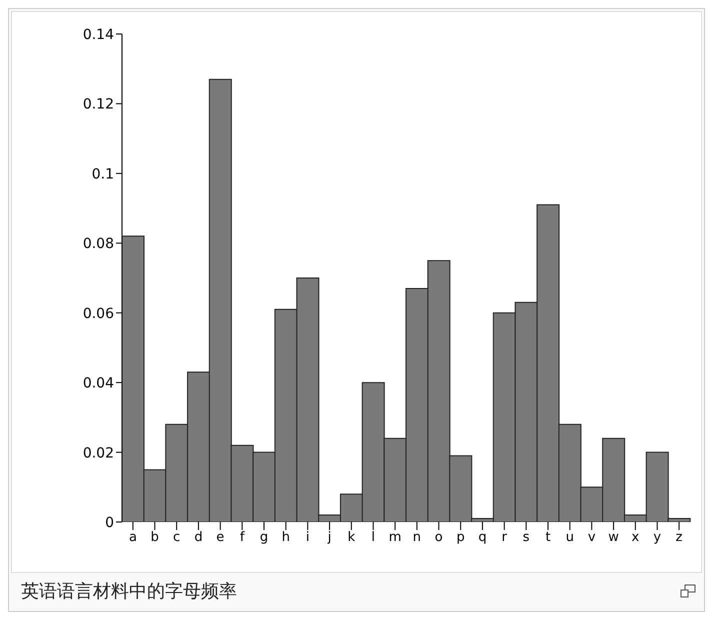 Image resolution: width=713 pixels, height=623 pixels. I want to click on y-tick-label: 0, so click(109, 522).